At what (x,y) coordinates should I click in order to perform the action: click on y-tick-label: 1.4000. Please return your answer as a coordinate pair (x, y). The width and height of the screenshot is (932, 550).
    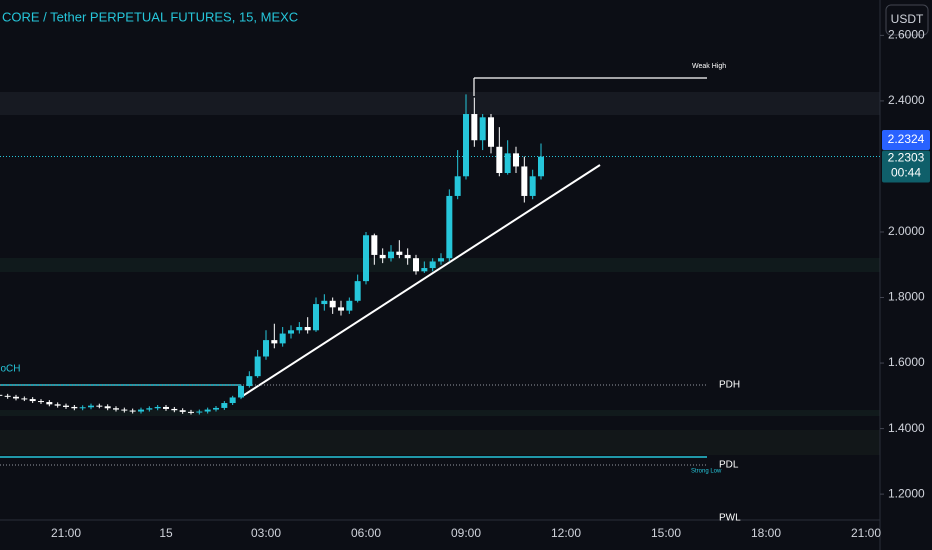
    Looking at the image, I should click on (906, 428).